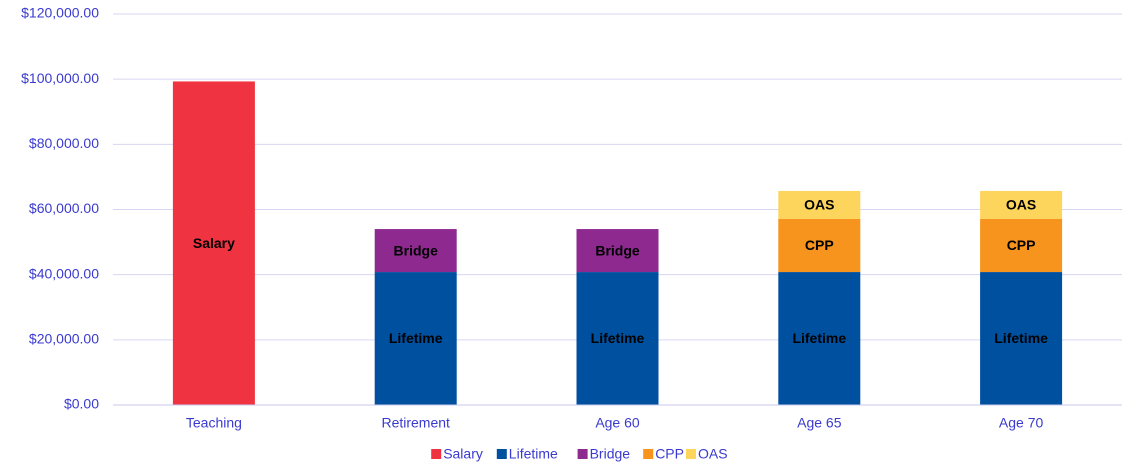  What do you see at coordinates (60, 78) in the screenshot?
I see `y-tick-label: $100,000.00` at bounding box center [60, 78].